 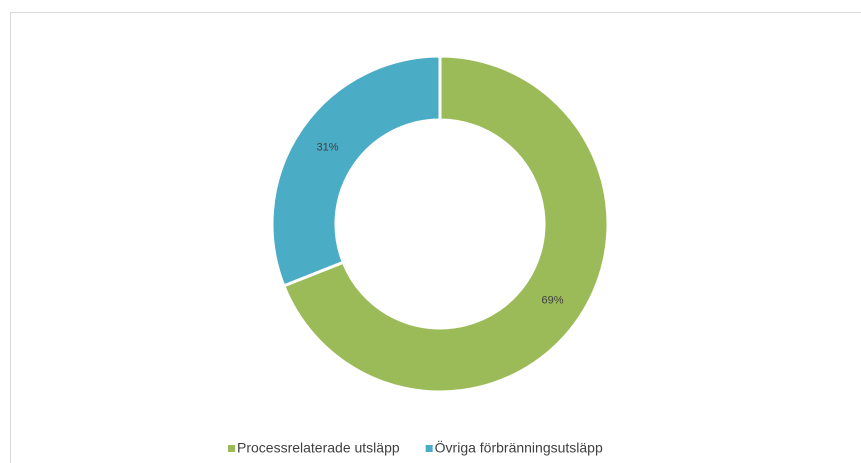 What do you see at coordinates (519, 447) in the screenshot?
I see `legend-label: Övriga förbränningsutsläpp` at bounding box center [519, 447].